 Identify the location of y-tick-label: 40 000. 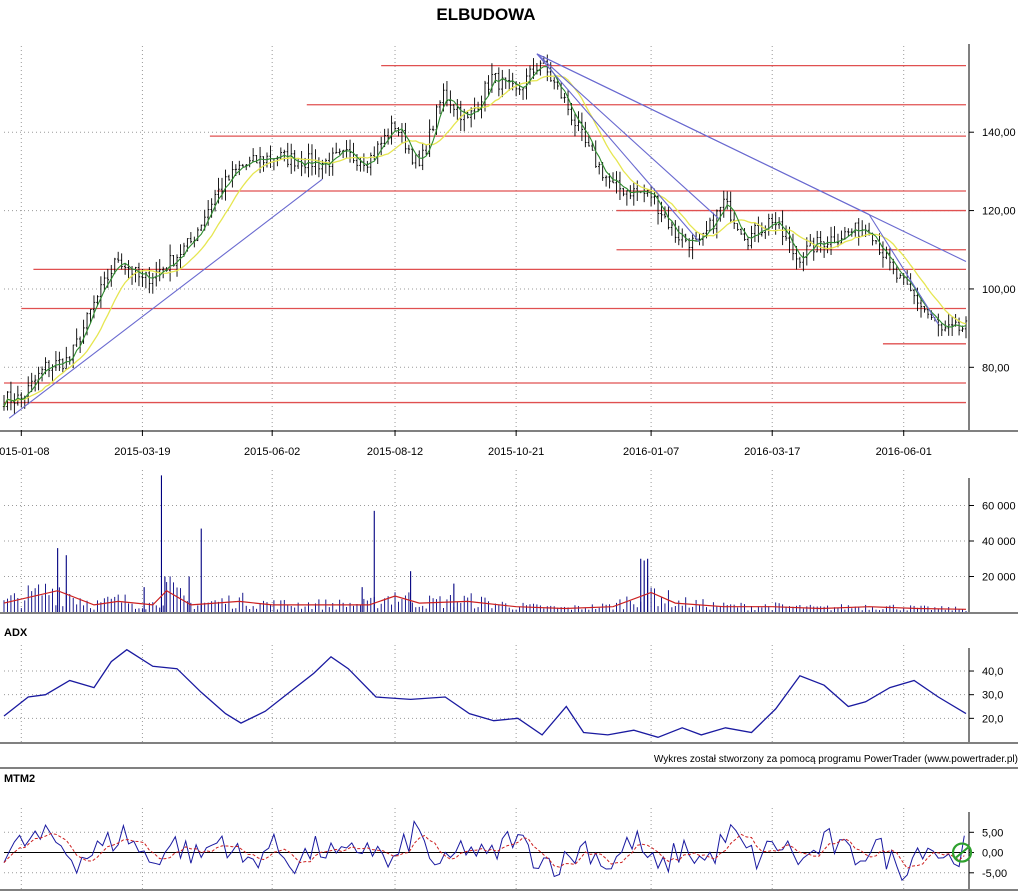
(999, 542).